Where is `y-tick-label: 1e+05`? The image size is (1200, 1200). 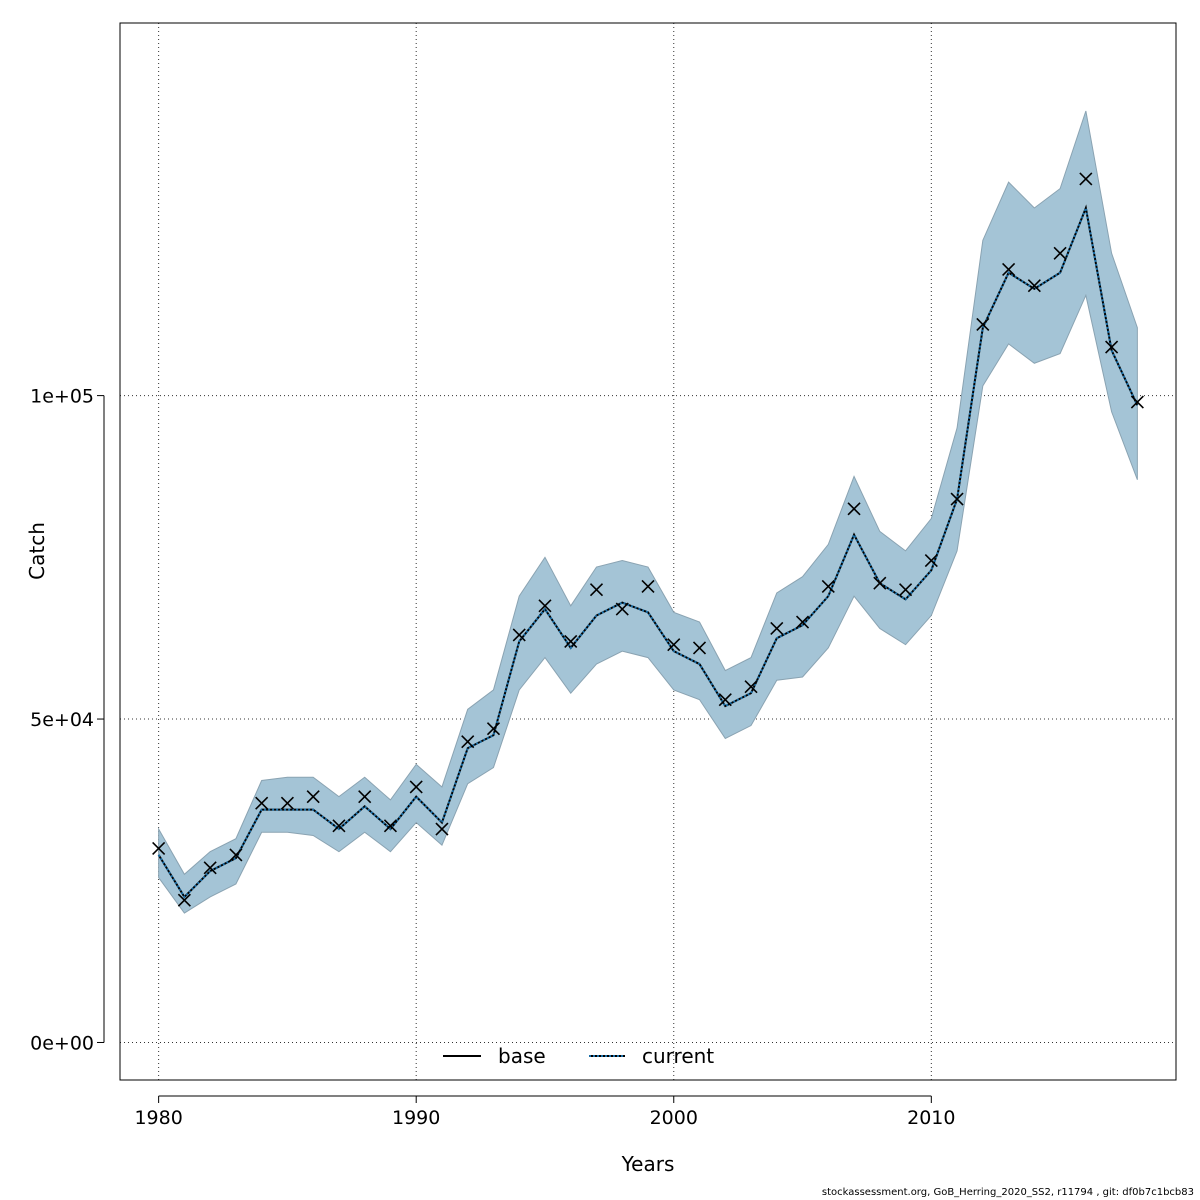
y-tick-label: 1e+05 is located at coordinates (62, 397).